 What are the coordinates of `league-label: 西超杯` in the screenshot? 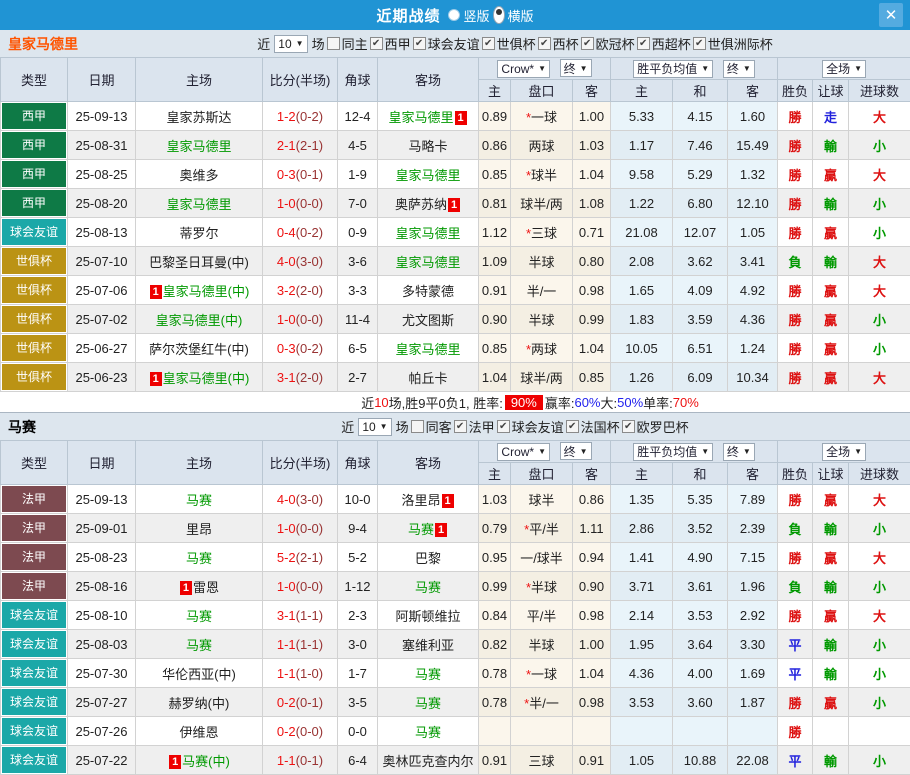 It's located at (671, 43).